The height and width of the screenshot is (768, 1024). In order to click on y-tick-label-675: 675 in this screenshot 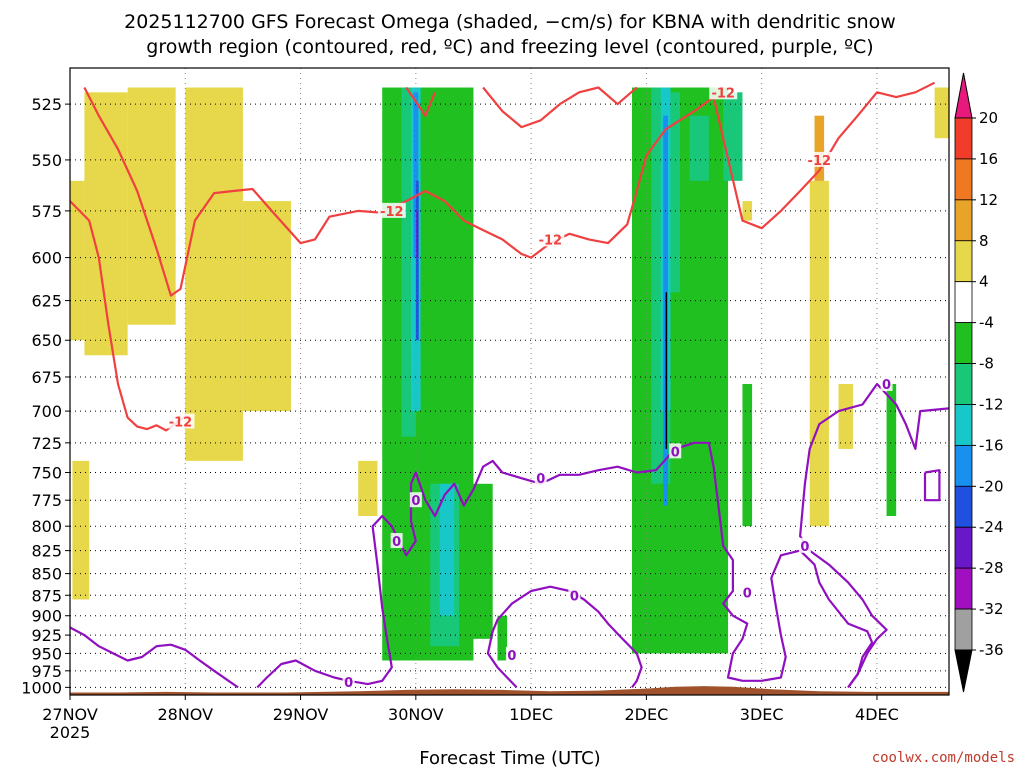, I will do `click(46, 377)`.